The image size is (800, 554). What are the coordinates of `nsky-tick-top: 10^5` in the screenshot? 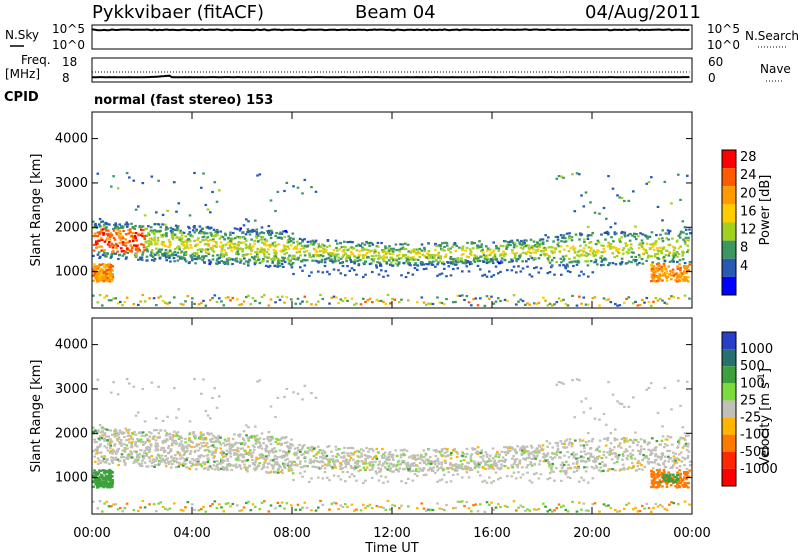 It's located at (68, 29).